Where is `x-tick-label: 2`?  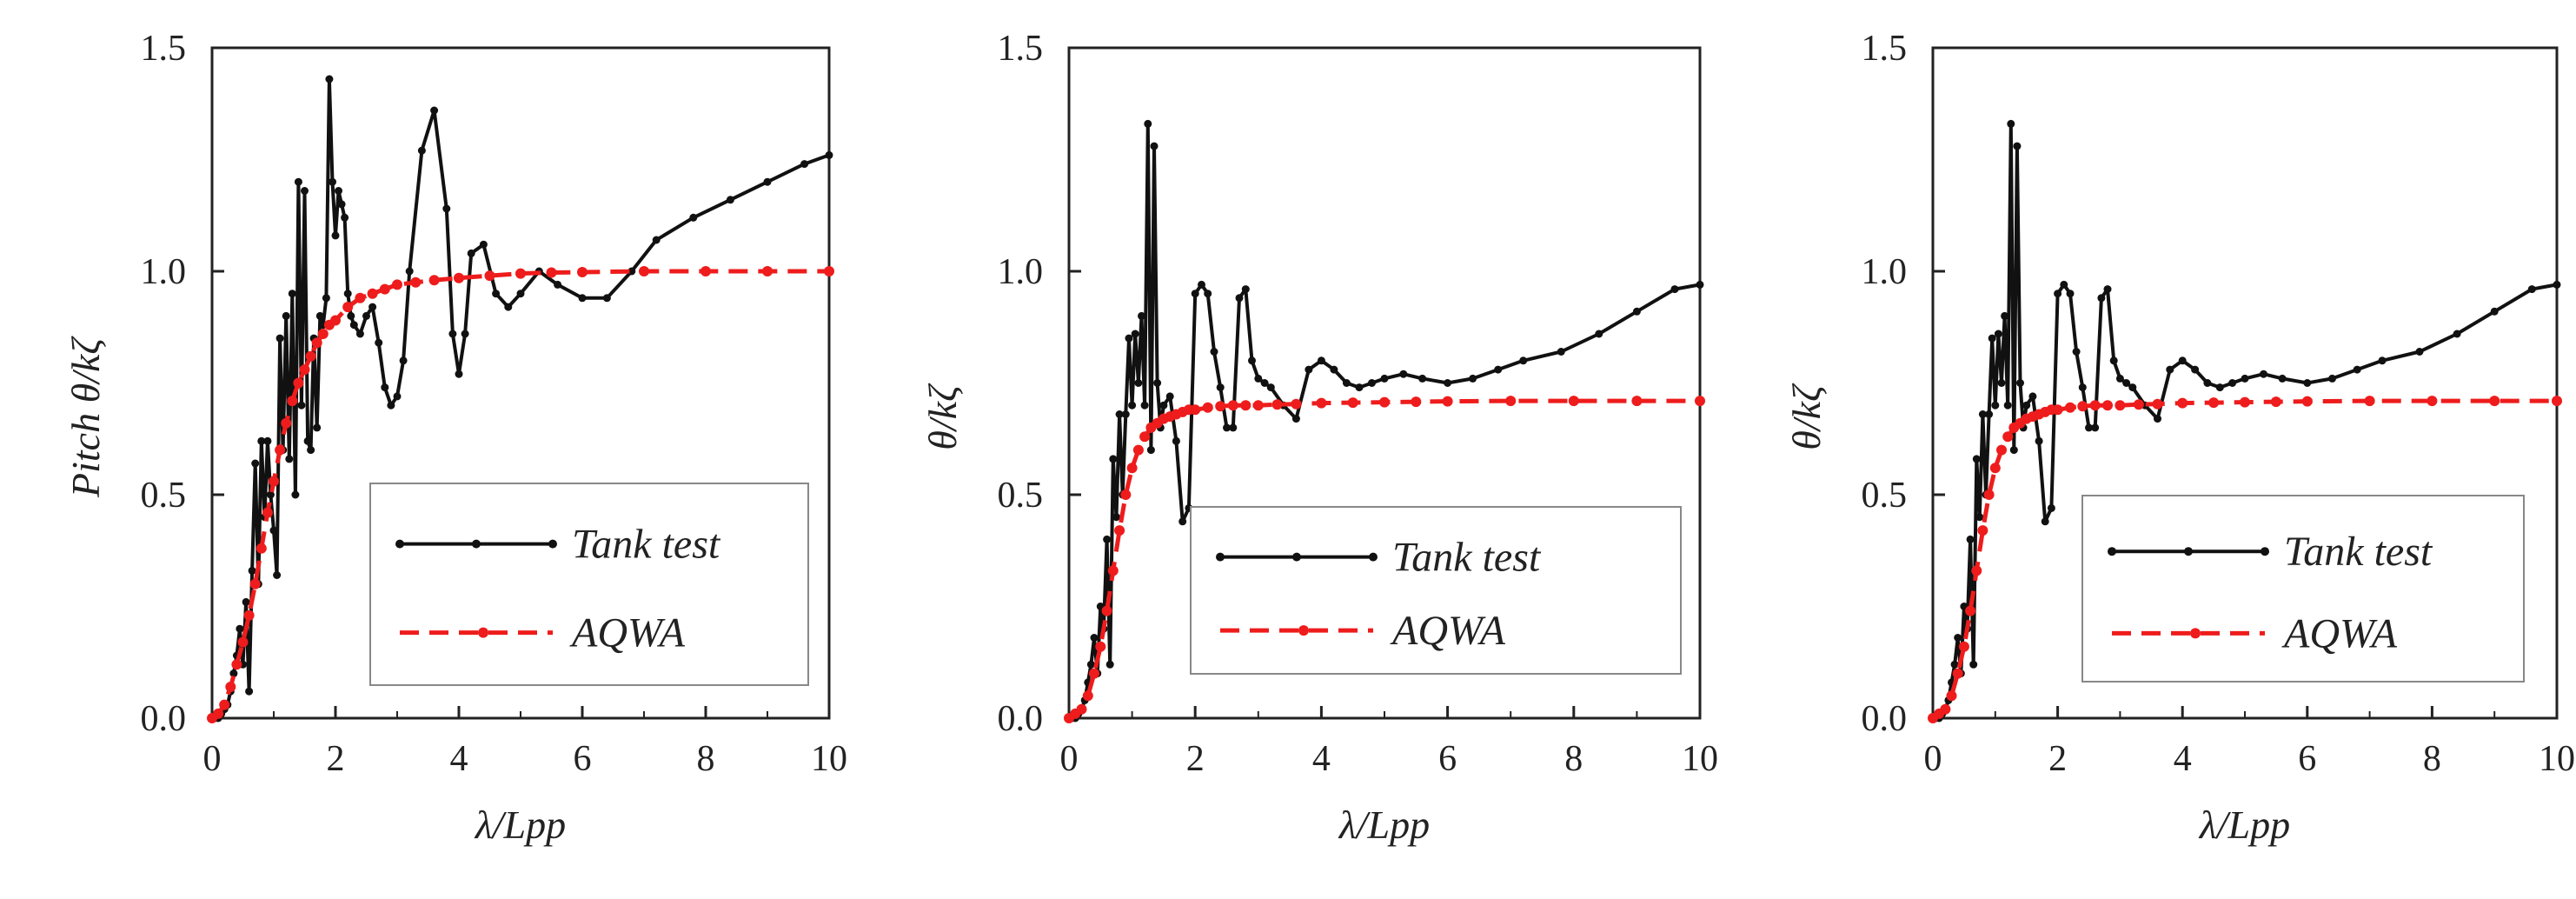 x-tick-label: 2 is located at coordinates (336, 759).